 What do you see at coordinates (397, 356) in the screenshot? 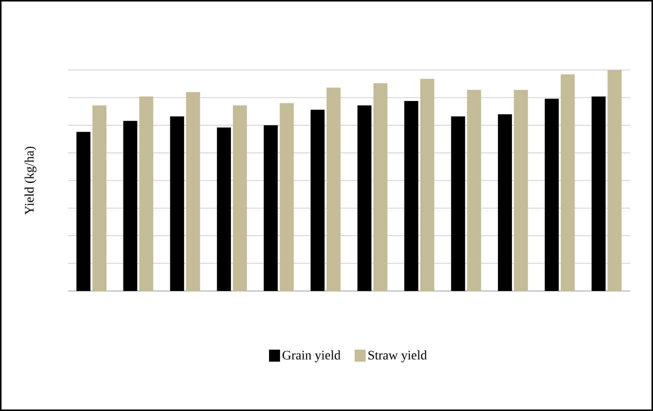
I see `legend-label: Straw yield` at bounding box center [397, 356].